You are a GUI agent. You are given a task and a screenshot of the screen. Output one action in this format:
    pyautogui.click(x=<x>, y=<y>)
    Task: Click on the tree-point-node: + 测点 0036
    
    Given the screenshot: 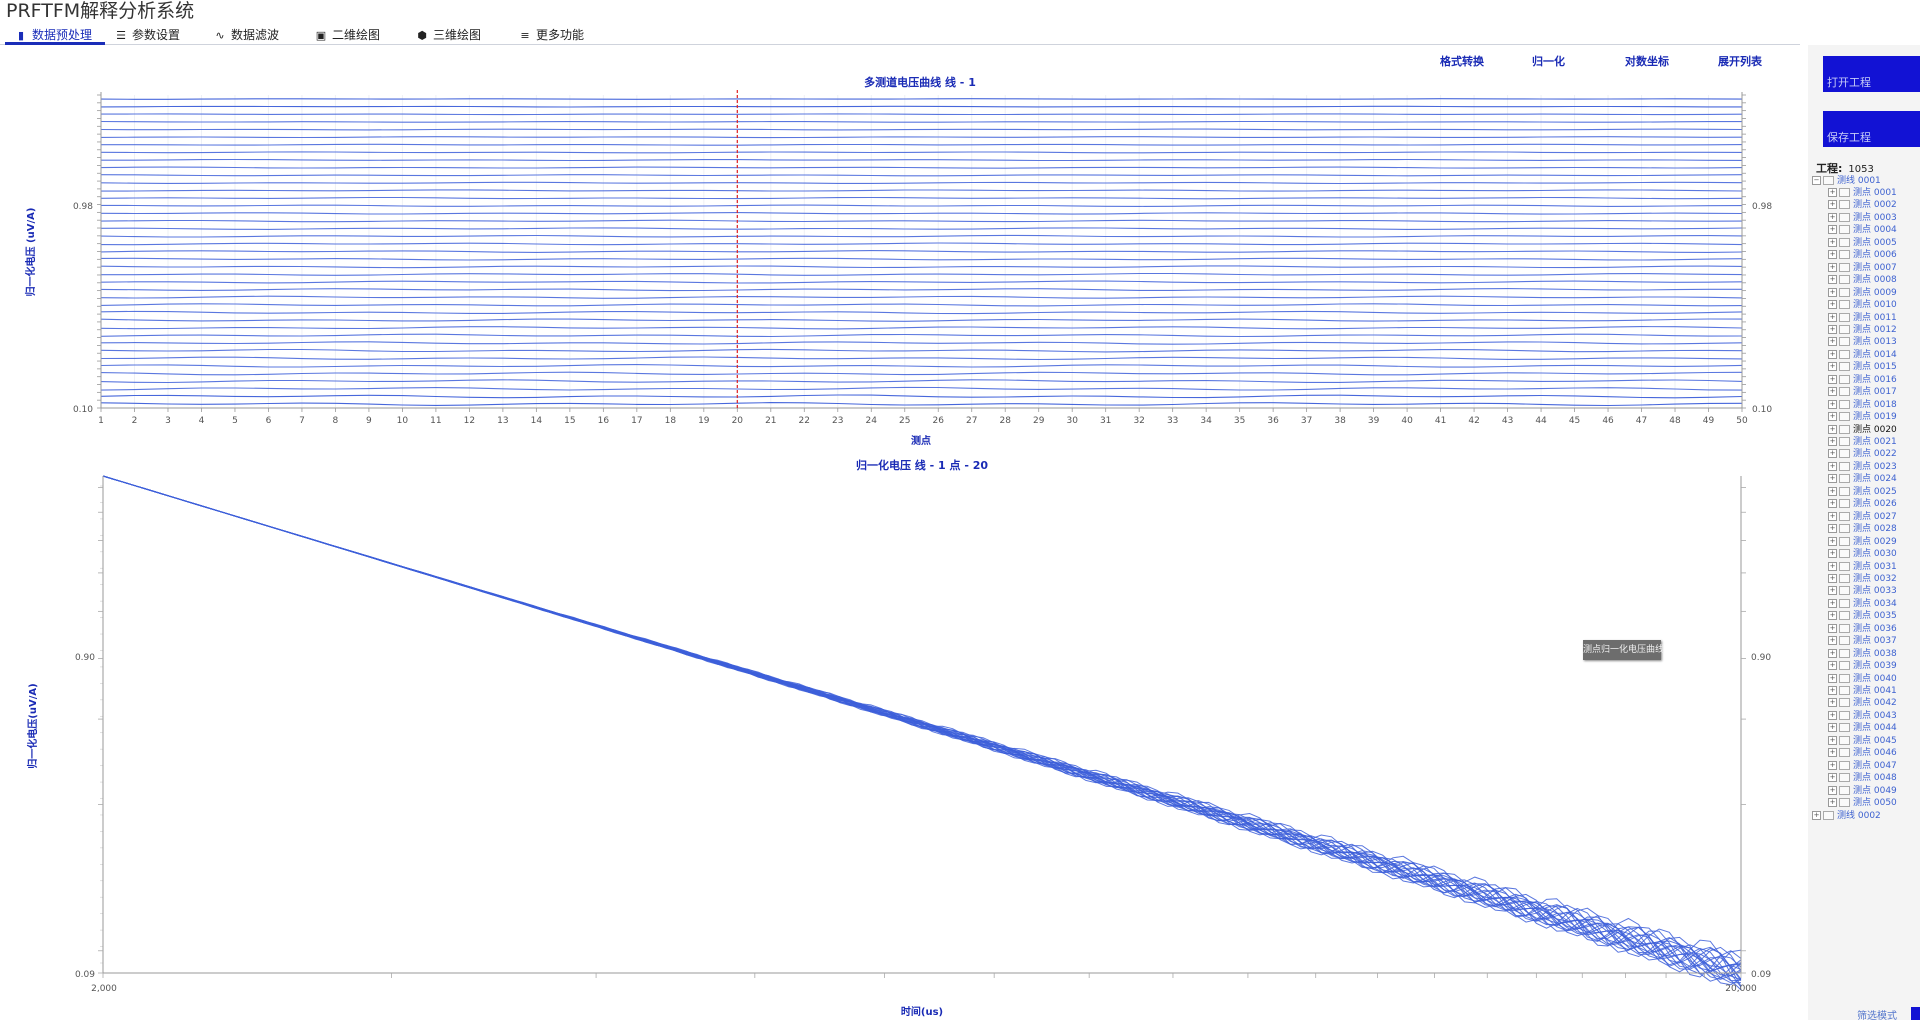 What is the action you would take?
    pyautogui.click(x=1862, y=629)
    